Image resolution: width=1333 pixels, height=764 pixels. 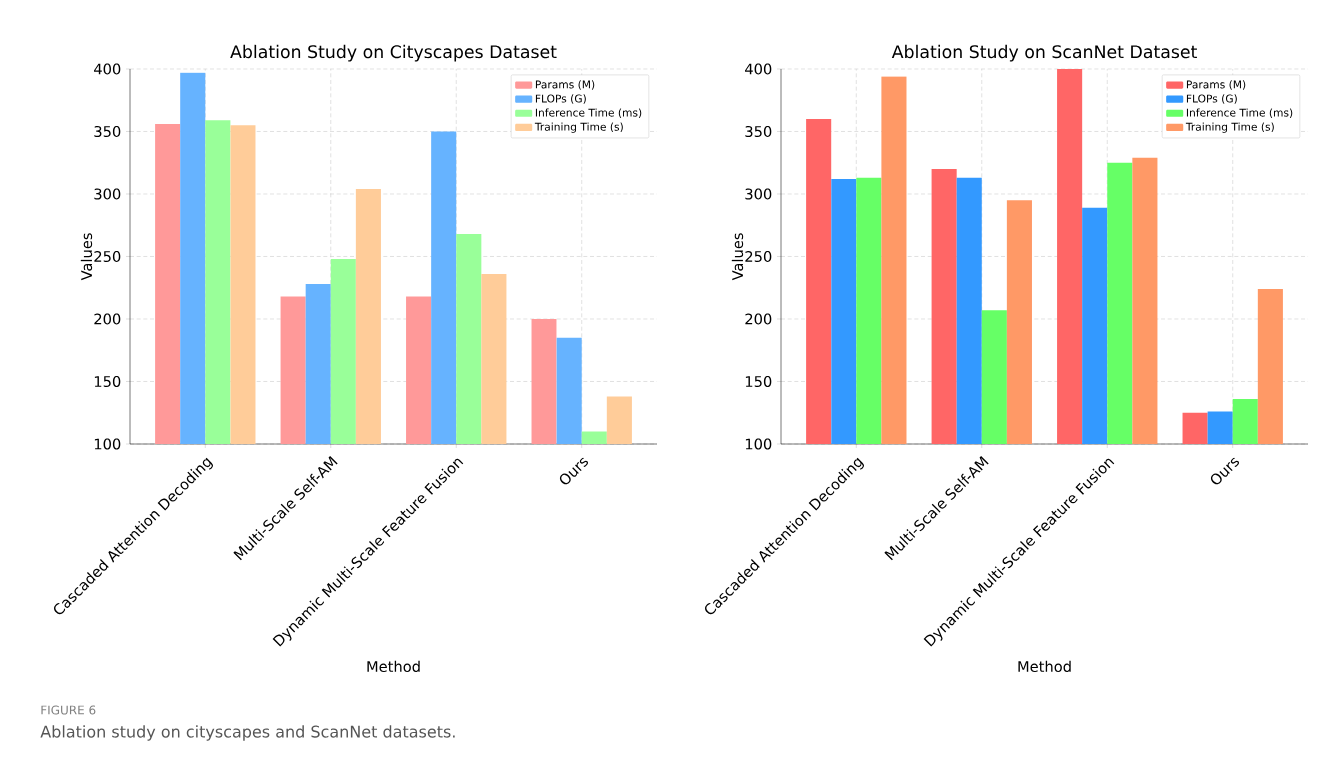 What do you see at coordinates (247, 733) in the screenshot?
I see `text: Ablation study on cityscapes and ScanNet datasets.` at bounding box center [247, 733].